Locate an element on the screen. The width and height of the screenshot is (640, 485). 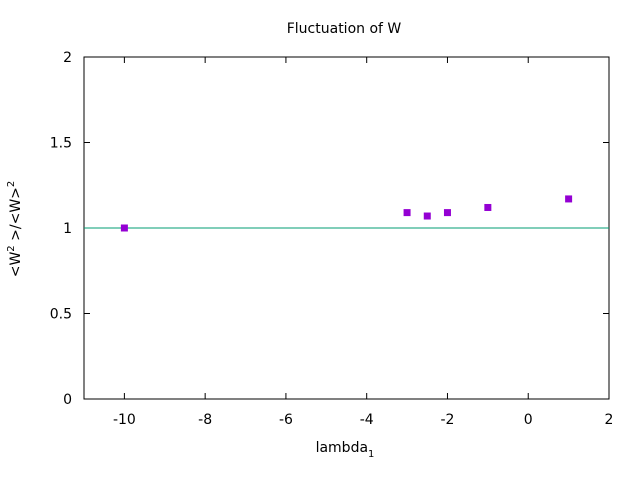
x-tick-label: -8 is located at coordinates (205, 420).